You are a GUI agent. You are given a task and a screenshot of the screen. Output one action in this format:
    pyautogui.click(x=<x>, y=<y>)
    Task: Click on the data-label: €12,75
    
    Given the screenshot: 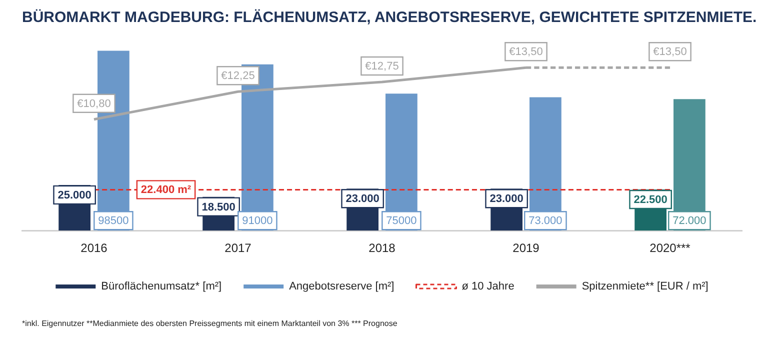 What is the action you would take?
    pyautogui.click(x=382, y=66)
    